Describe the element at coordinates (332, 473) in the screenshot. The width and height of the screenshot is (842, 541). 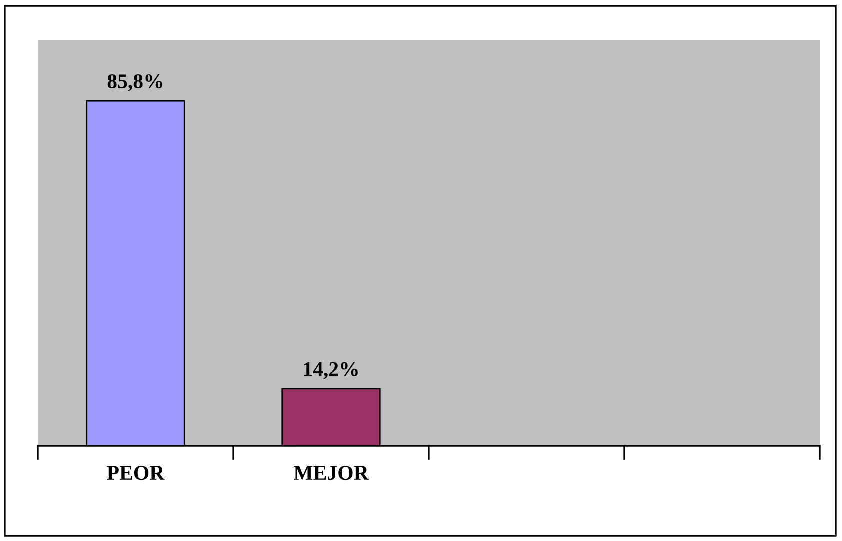
I see `x-tick-label: MEJOR` at that location.